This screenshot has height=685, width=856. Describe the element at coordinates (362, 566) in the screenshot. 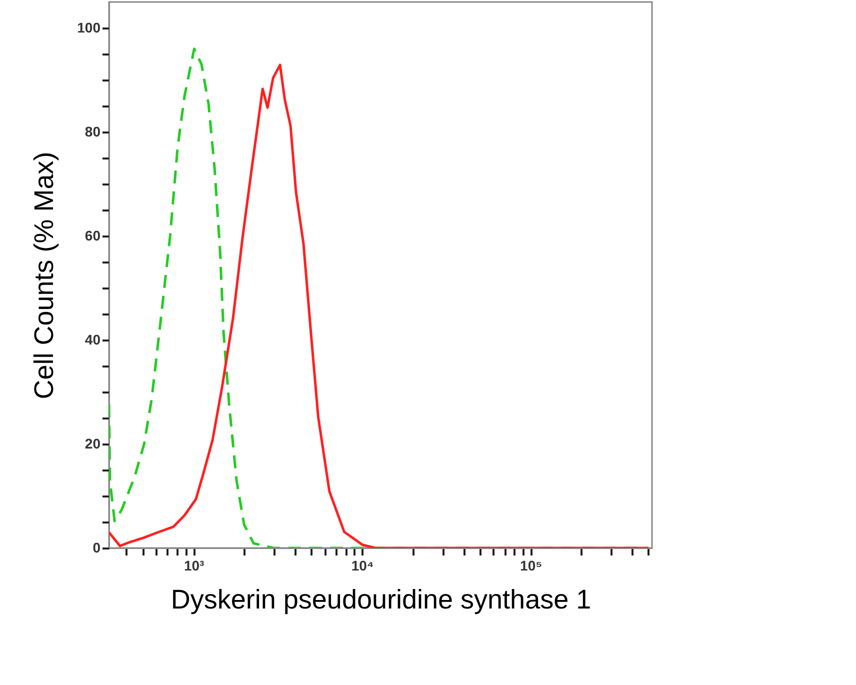

I see `x-tick-label: 10⁴` at that location.